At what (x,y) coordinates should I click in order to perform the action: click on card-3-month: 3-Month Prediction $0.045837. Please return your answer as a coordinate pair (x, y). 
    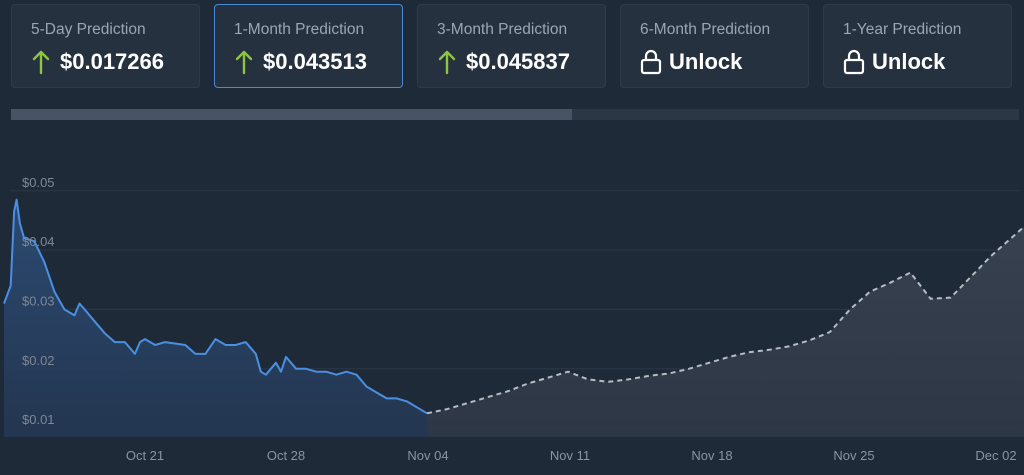
    Looking at the image, I should click on (511, 46).